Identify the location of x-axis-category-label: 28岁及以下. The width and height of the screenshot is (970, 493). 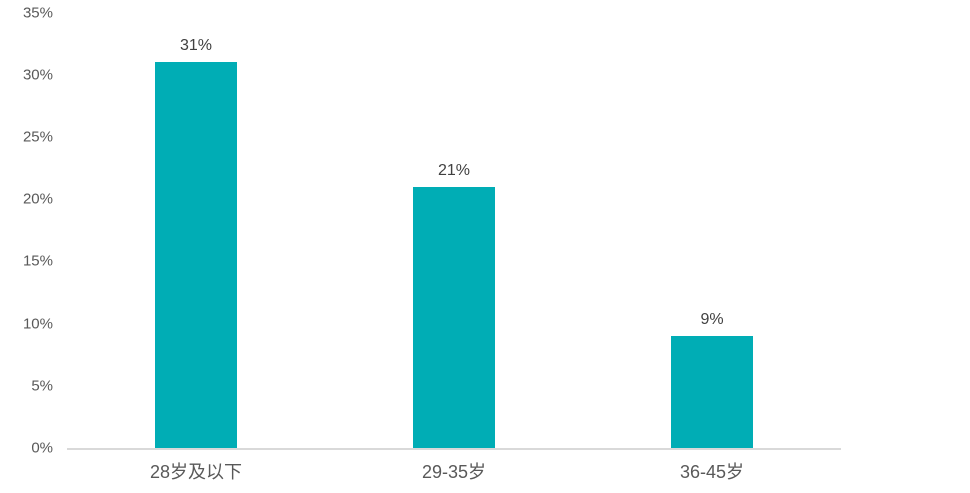
(196, 472).